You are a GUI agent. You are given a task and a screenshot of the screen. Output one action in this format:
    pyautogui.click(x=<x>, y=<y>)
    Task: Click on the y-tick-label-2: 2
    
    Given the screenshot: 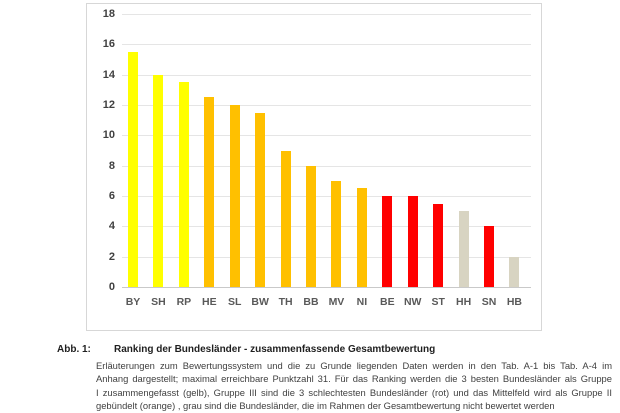 What is the action you would take?
    pyautogui.click(x=111, y=256)
    